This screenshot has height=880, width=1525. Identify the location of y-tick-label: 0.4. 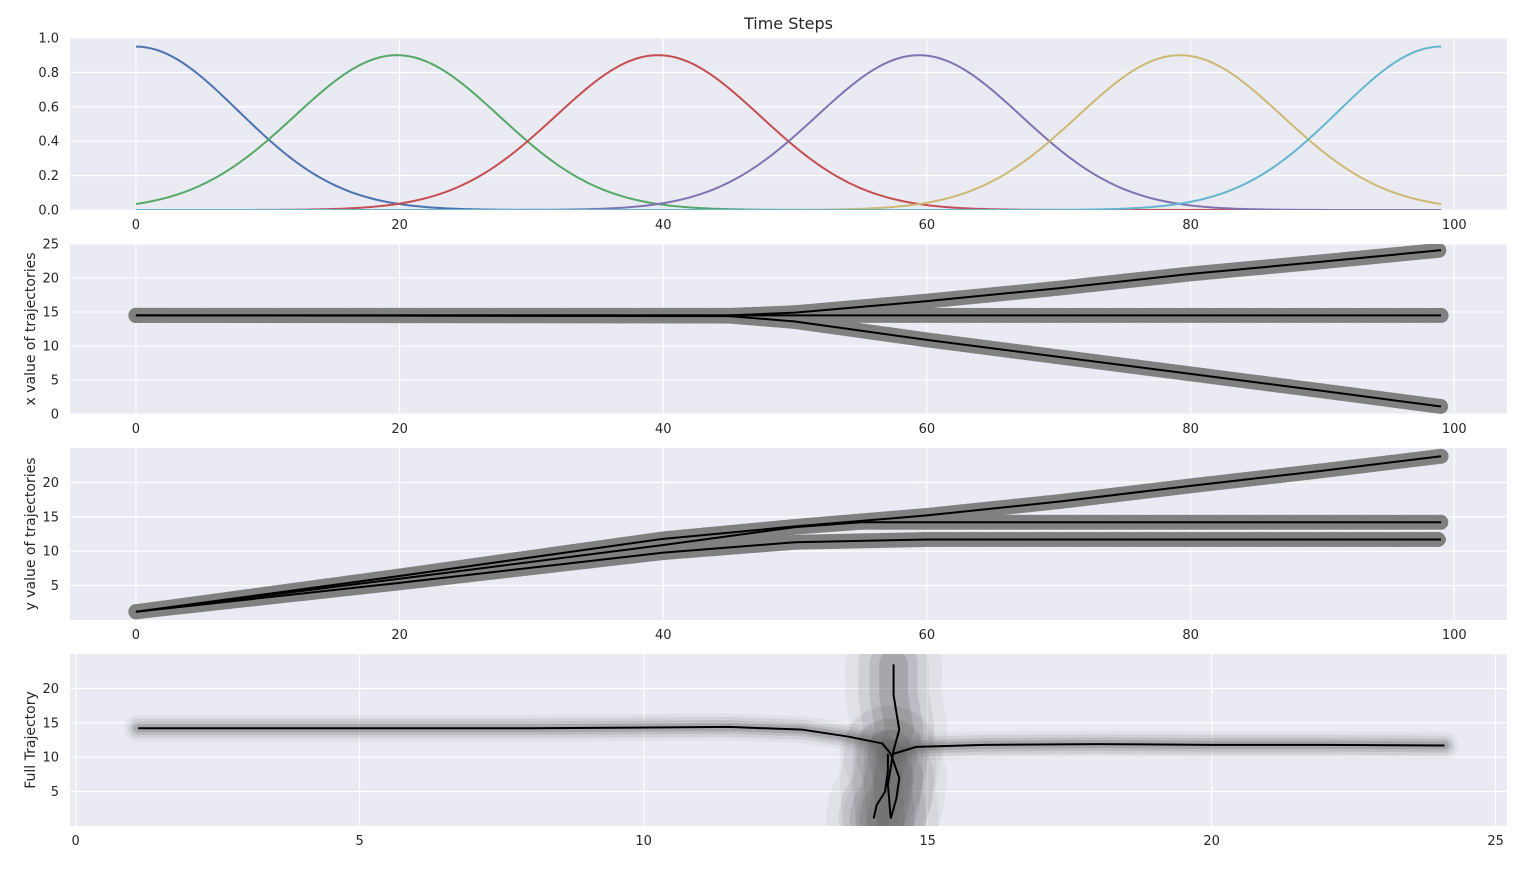
(48, 142).